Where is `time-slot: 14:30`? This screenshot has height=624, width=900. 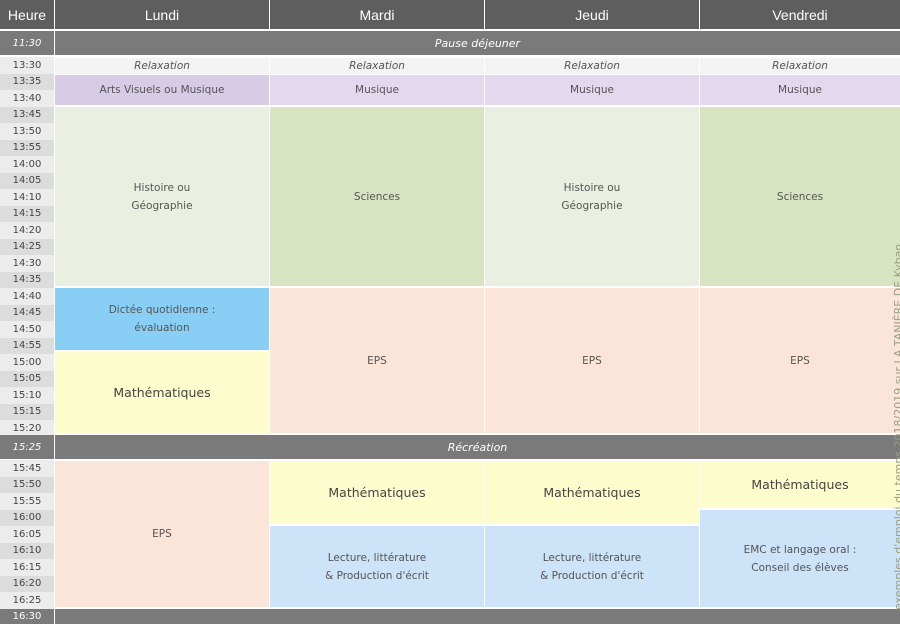
time-slot: 14:30 is located at coordinates (27, 263).